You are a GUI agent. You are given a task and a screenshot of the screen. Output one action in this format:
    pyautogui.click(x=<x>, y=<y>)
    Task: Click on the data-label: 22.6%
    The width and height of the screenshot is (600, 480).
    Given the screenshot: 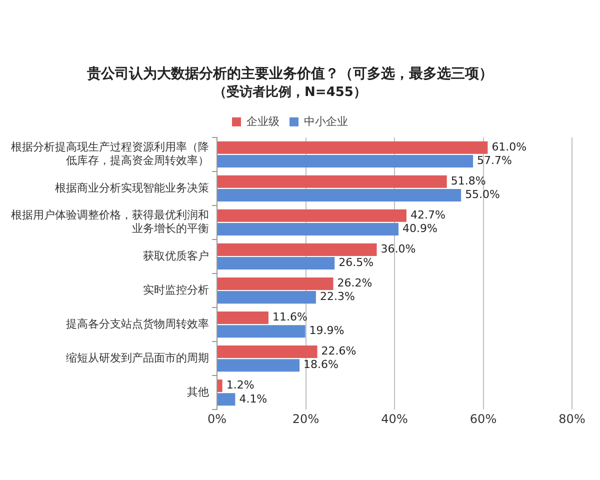 What is the action you would take?
    pyautogui.click(x=338, y=351)
    